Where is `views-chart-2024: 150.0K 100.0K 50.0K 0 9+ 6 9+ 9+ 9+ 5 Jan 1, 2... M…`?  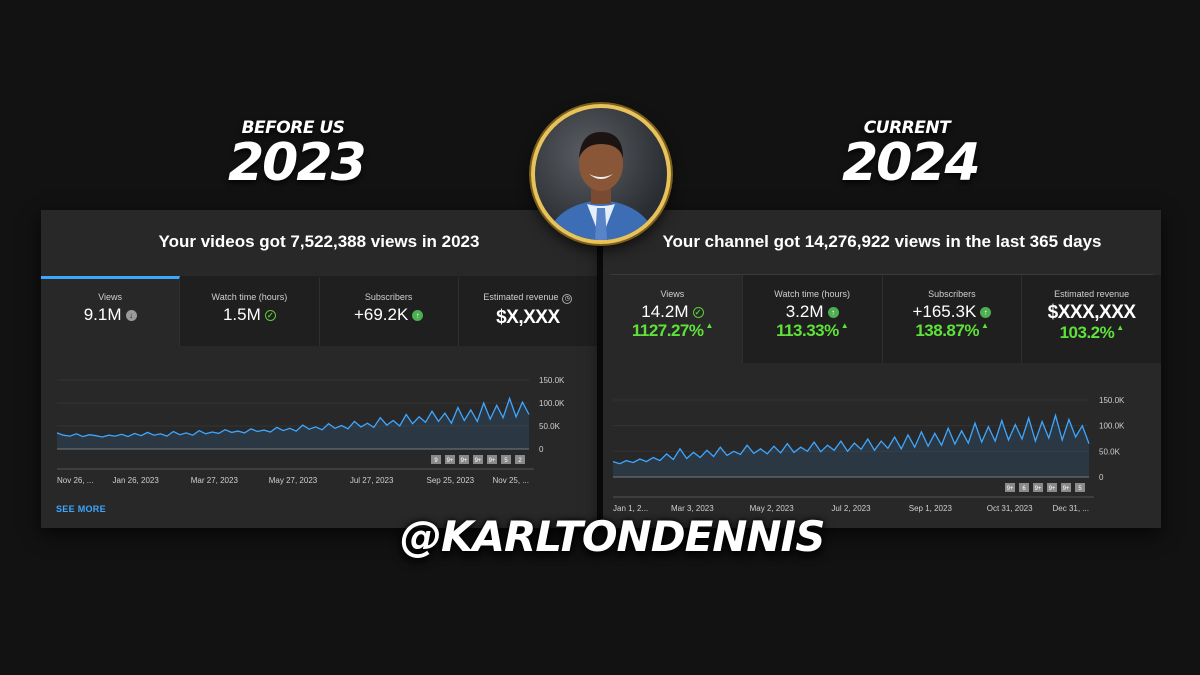 views-chart-2024: 150.0K 100.0K 50.0K 0 9+ 6 9+ 9+ 9+ 5 Jan 1, 2... M… is located at coordinates (883, 454).